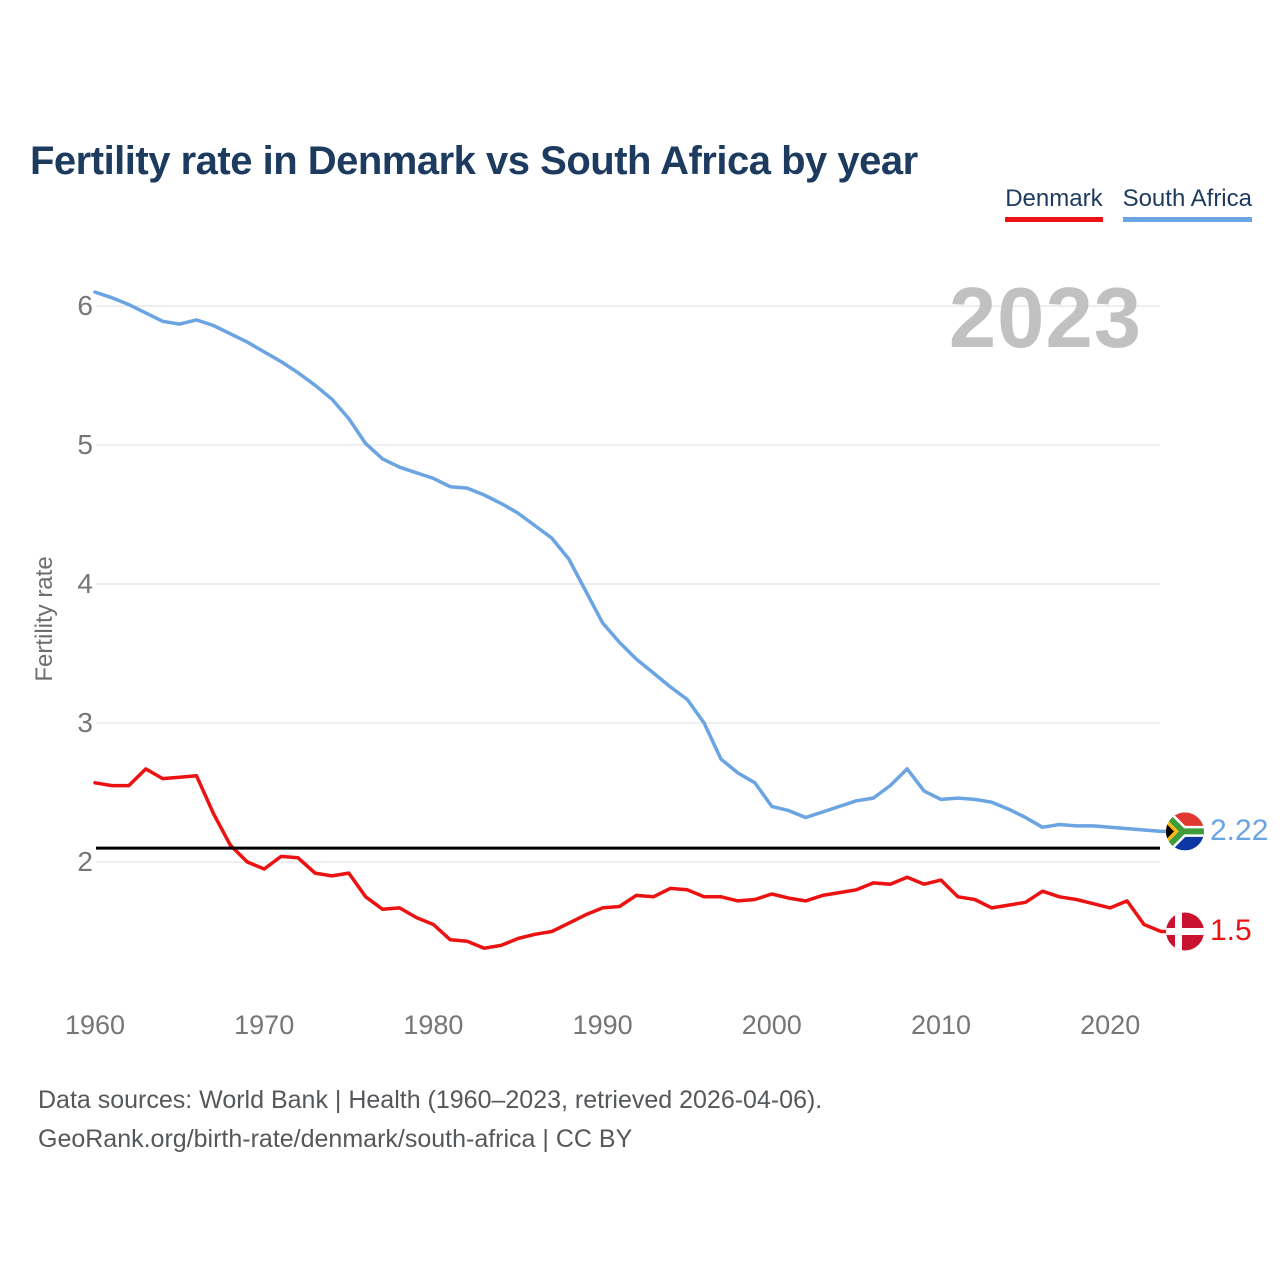 The image size is (1280, 1280). What do you see at coordinates (1187, 198) in the screenshot?
I see `legend-label-south-africa: South Africa` at bounding box center [1187, 198].